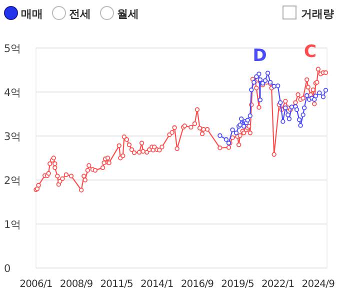 The image size is (339, 295). Describe the element at coordinates (13, 93) in the screenshot. I see `y-tick-label: 4억` at that location.